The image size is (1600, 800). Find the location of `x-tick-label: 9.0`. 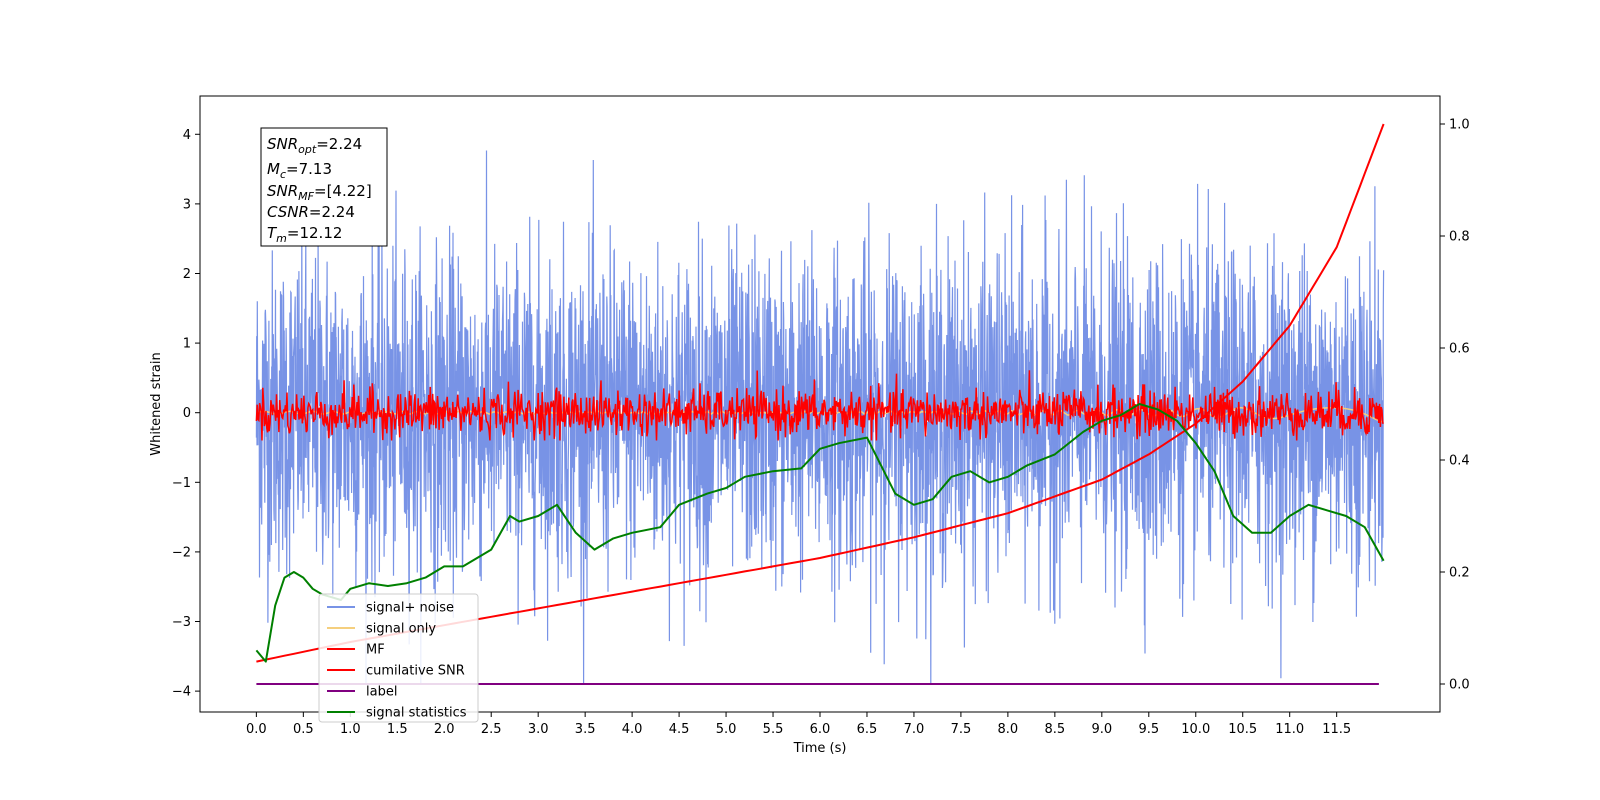

x-tick-label: 9.0 is located at coordinates (1101, 729).